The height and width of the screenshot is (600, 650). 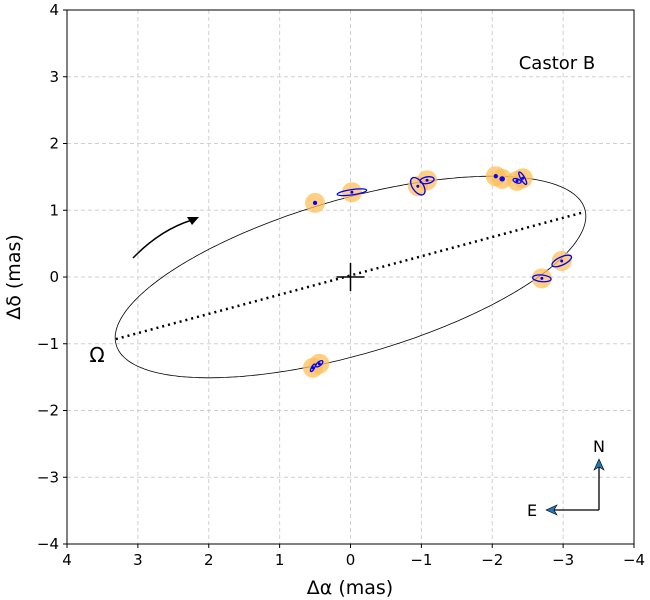 What do you see at coordinates (551, 510) in the screenshot?
I see `east-arrow-icon` at bounding box center [551, 510].